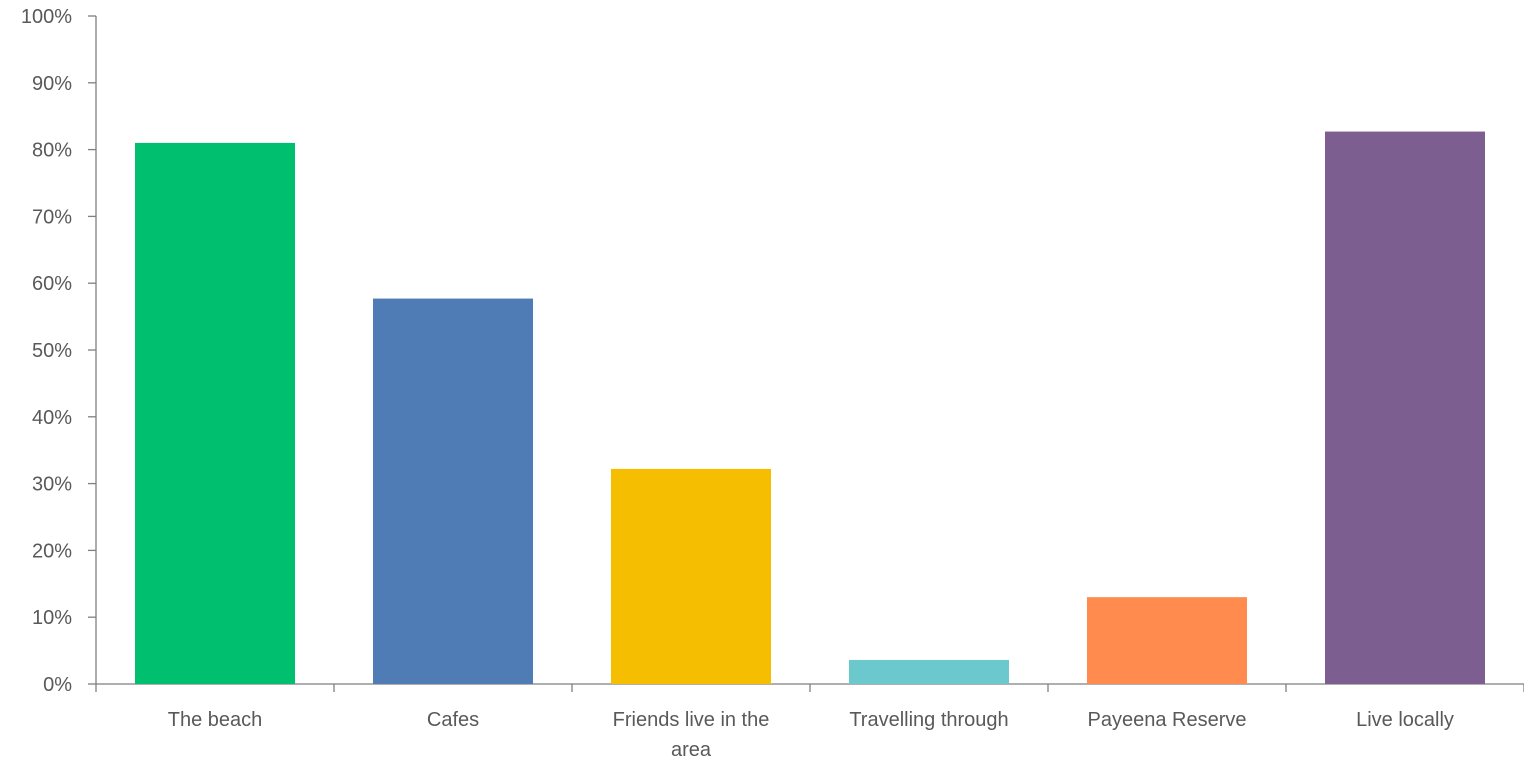 This screenshot has height=763, width=1524. Describe the element at coordinates (52, 151) in the screenshot. I see `y-tick-label: 80%` at that location.